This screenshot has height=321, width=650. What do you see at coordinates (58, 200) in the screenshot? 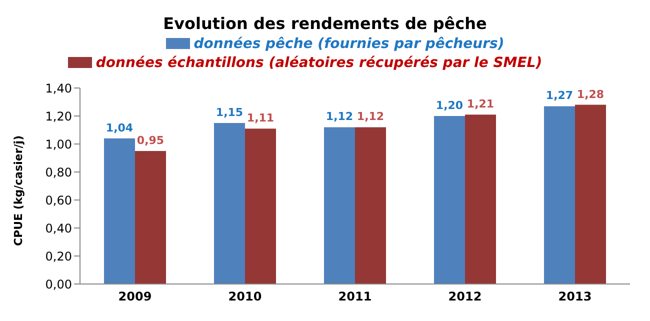
I see `y-tick-label: 0,60` at bounding box center [58, 200].